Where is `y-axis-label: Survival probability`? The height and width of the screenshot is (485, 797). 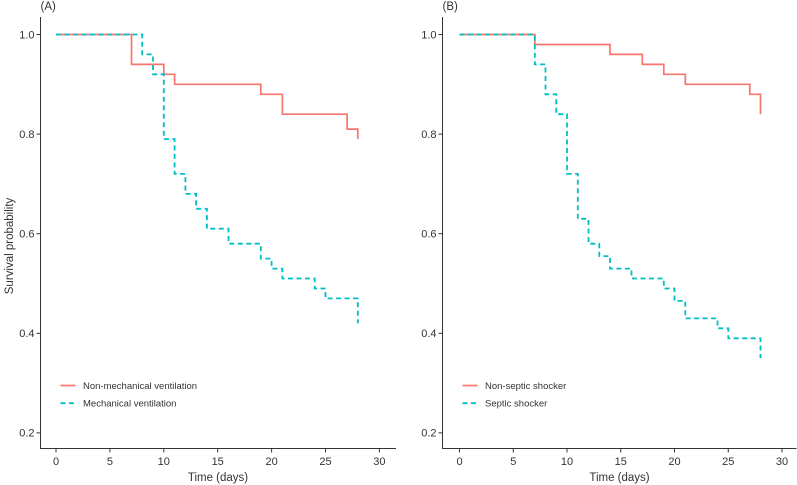
y-axis-label: Survival probability is located at coordinates (10, 245).